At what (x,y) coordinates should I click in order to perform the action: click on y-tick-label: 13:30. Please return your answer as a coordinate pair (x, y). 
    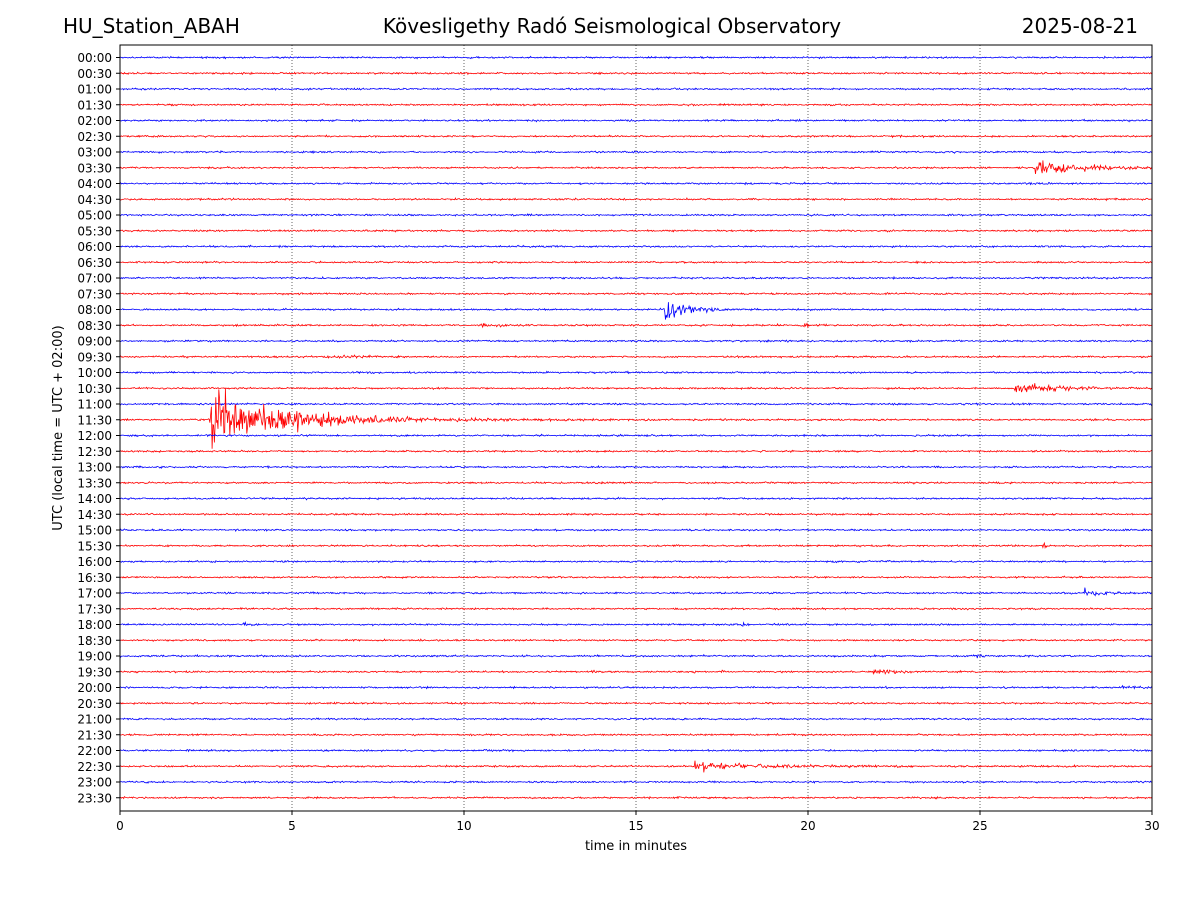
    Looking at the image, I should click on (94, 483).